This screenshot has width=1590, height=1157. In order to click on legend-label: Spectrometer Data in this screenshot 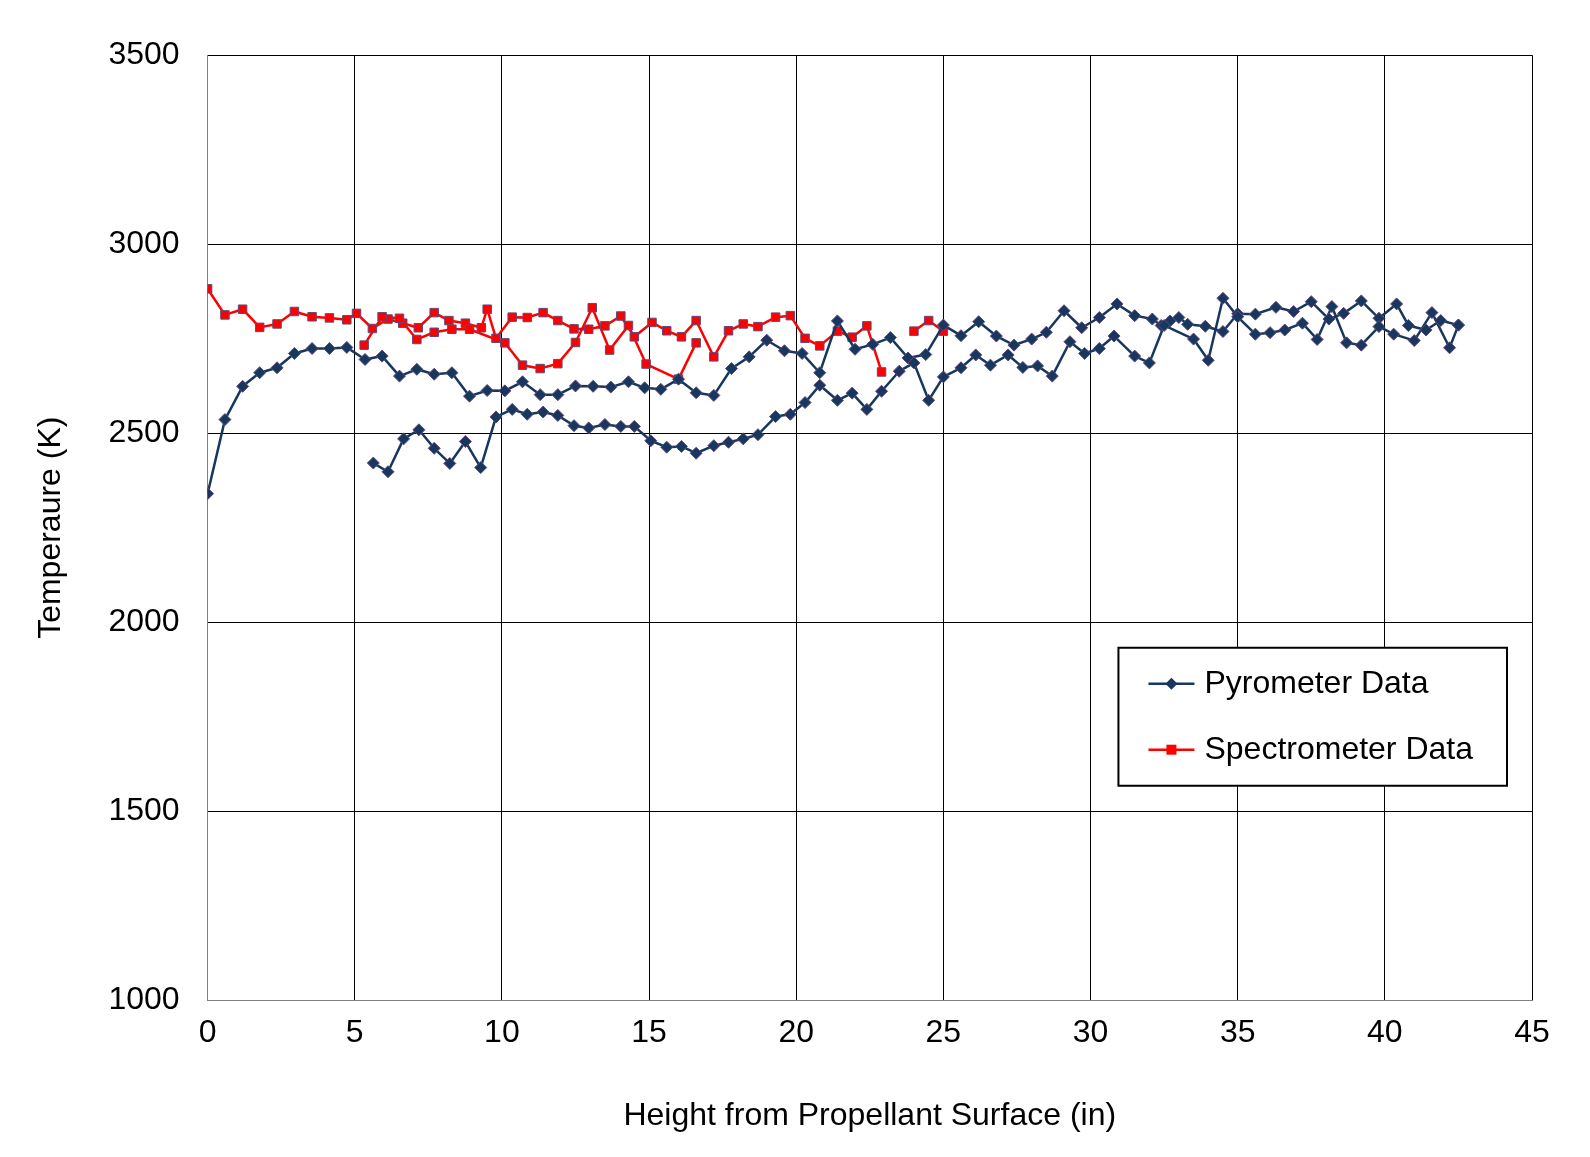, I will do `click(1339, 747)`.